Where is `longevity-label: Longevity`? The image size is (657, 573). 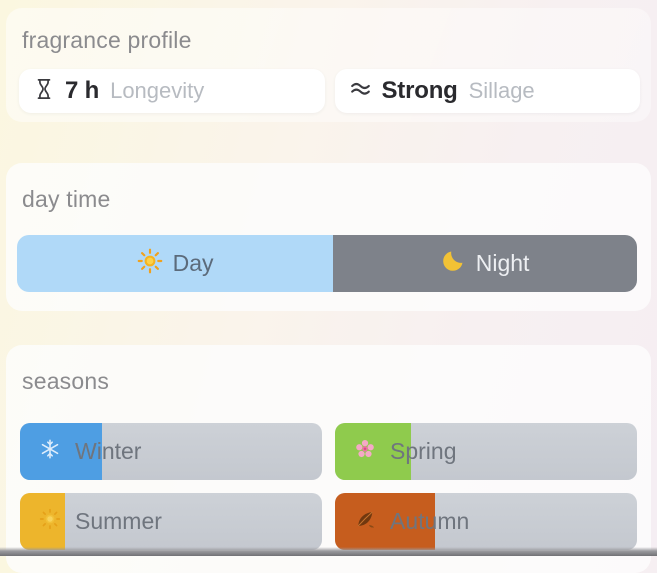 longevity-label: Longevity is located at coordinates (157, 90).